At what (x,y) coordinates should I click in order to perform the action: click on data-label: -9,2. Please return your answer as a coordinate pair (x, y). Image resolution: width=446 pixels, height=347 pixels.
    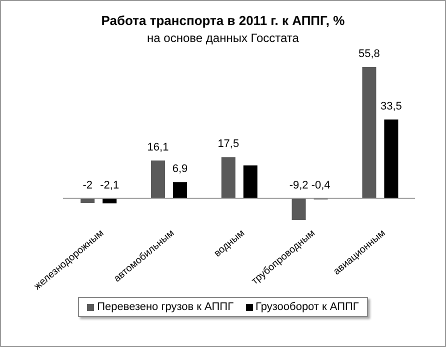
    Looking at the image, I should click on (298, 185).